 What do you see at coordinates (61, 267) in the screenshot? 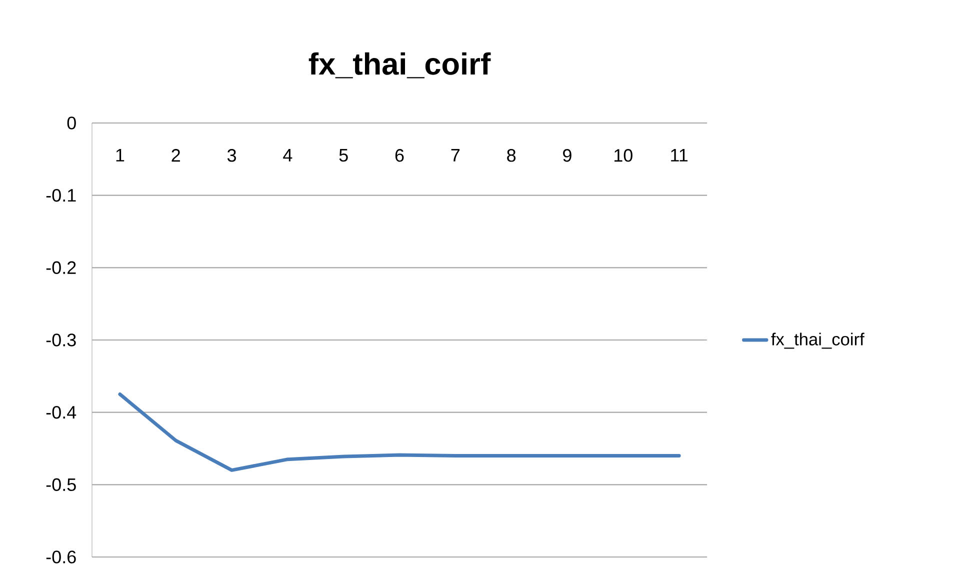
I see `y-tick-label: -0.2` at bounding box center [61, 267].